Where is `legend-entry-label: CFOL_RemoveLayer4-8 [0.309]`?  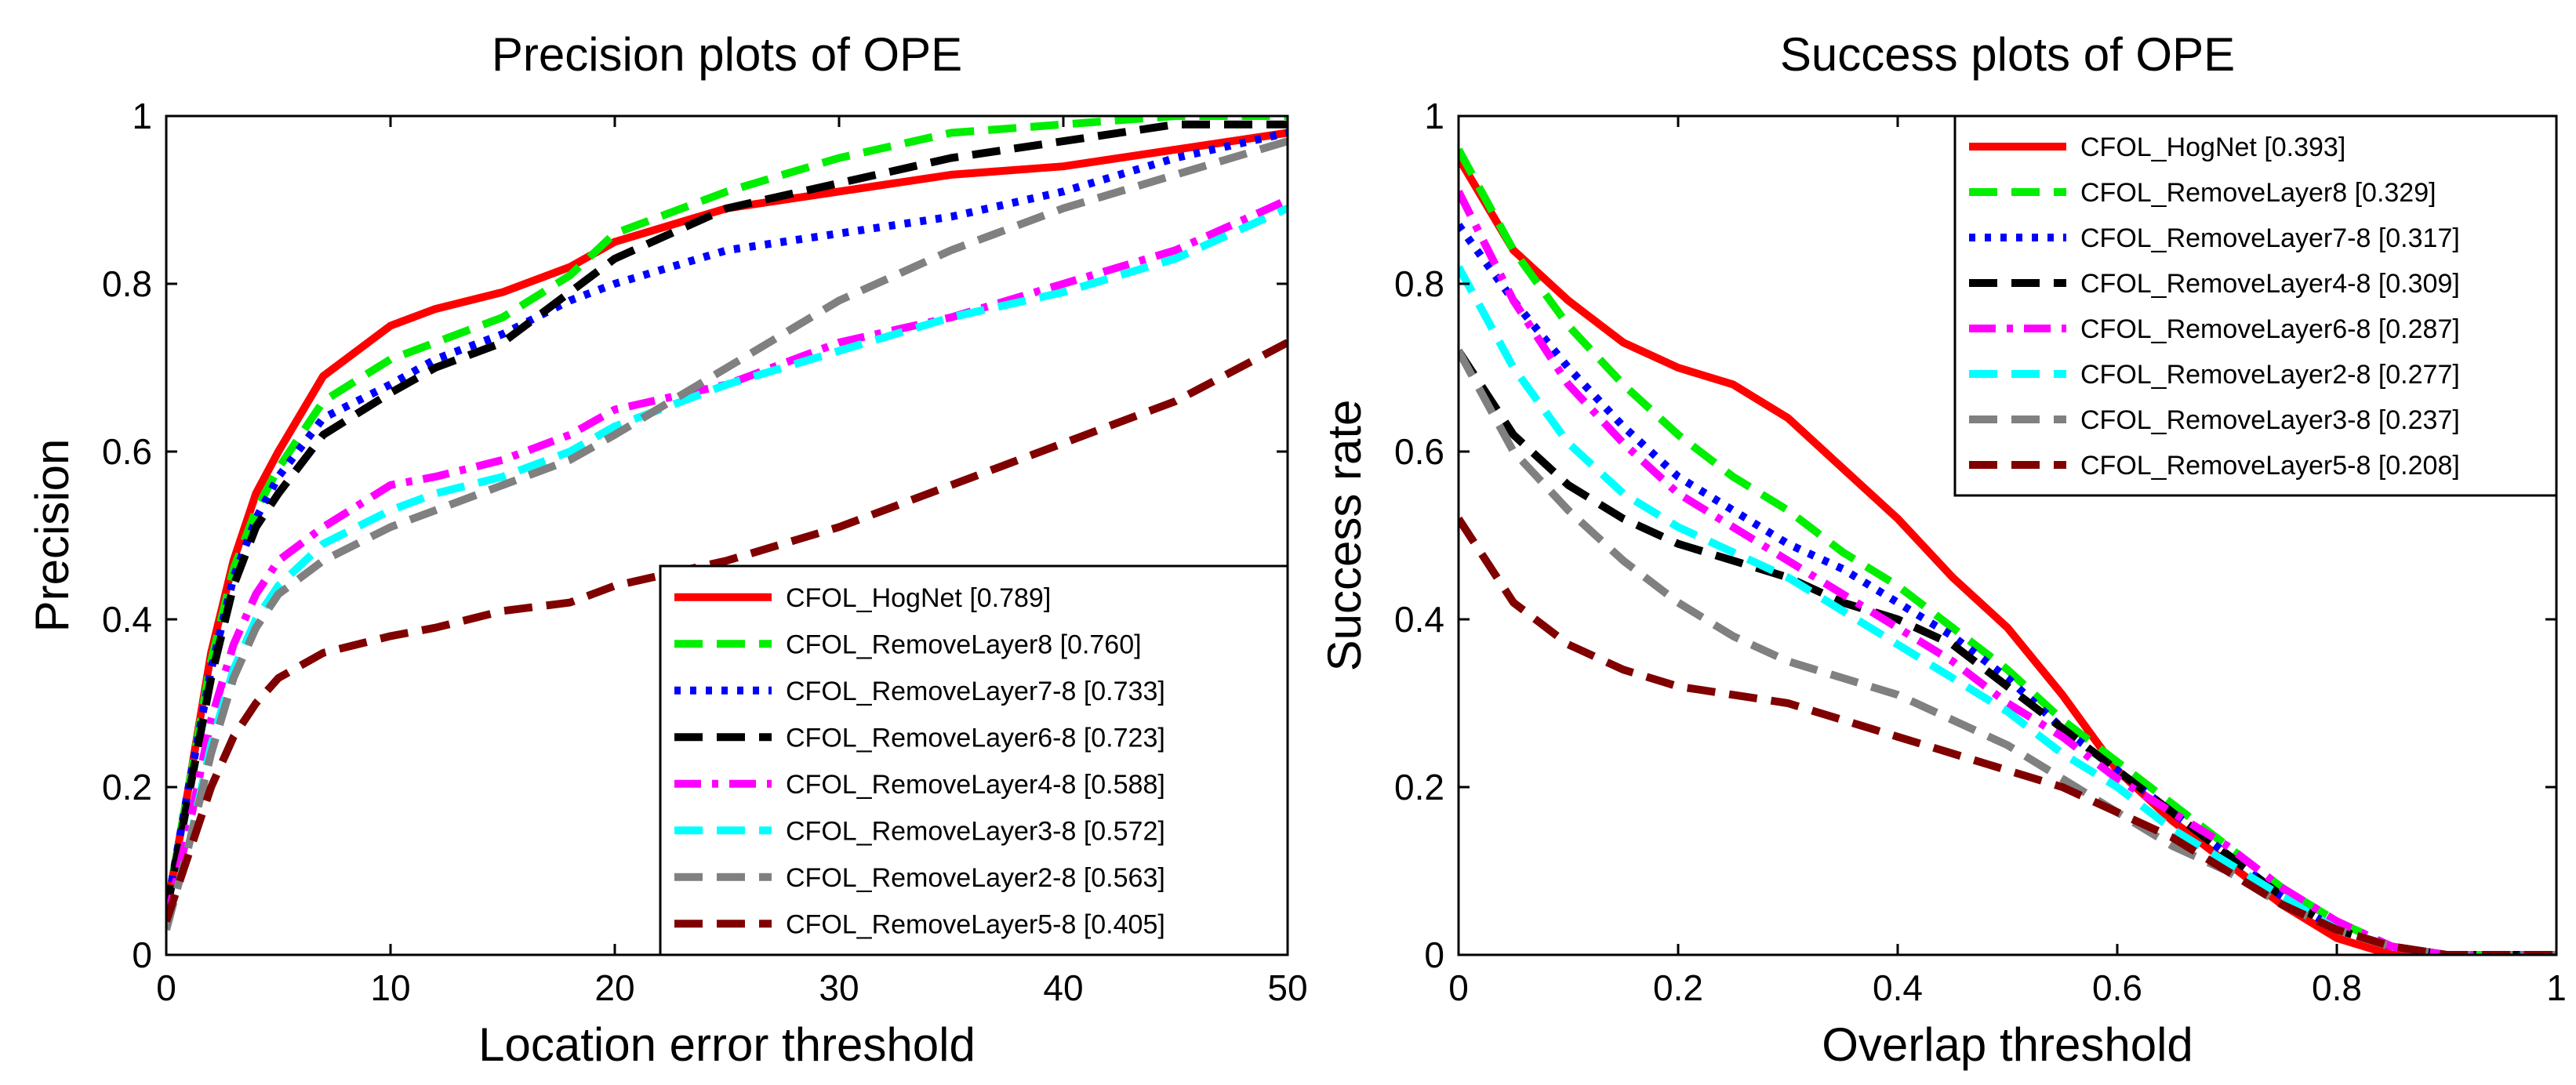
legend-entry-label: CFOL_RemoveLayer4-8 [0.309] is located at coordinates (2270, 284).